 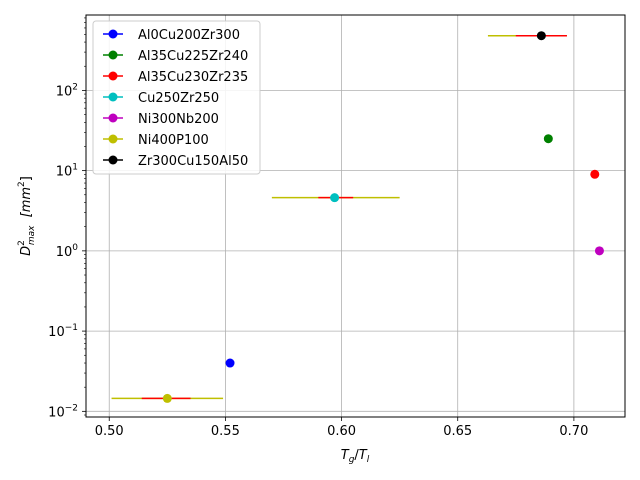 What do you see at coordinates (67, 90) in the screenshot?
I see `y-tick-label: 10²` at bounding box center [67, 90].